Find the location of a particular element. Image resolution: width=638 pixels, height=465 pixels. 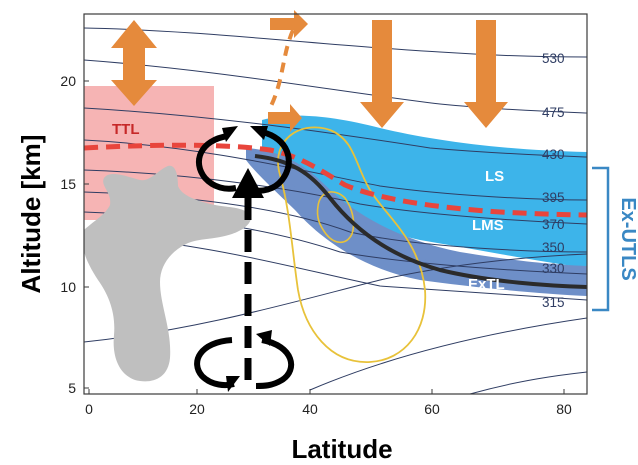

ex-utls-bracket is located at coordinates (601, 239).